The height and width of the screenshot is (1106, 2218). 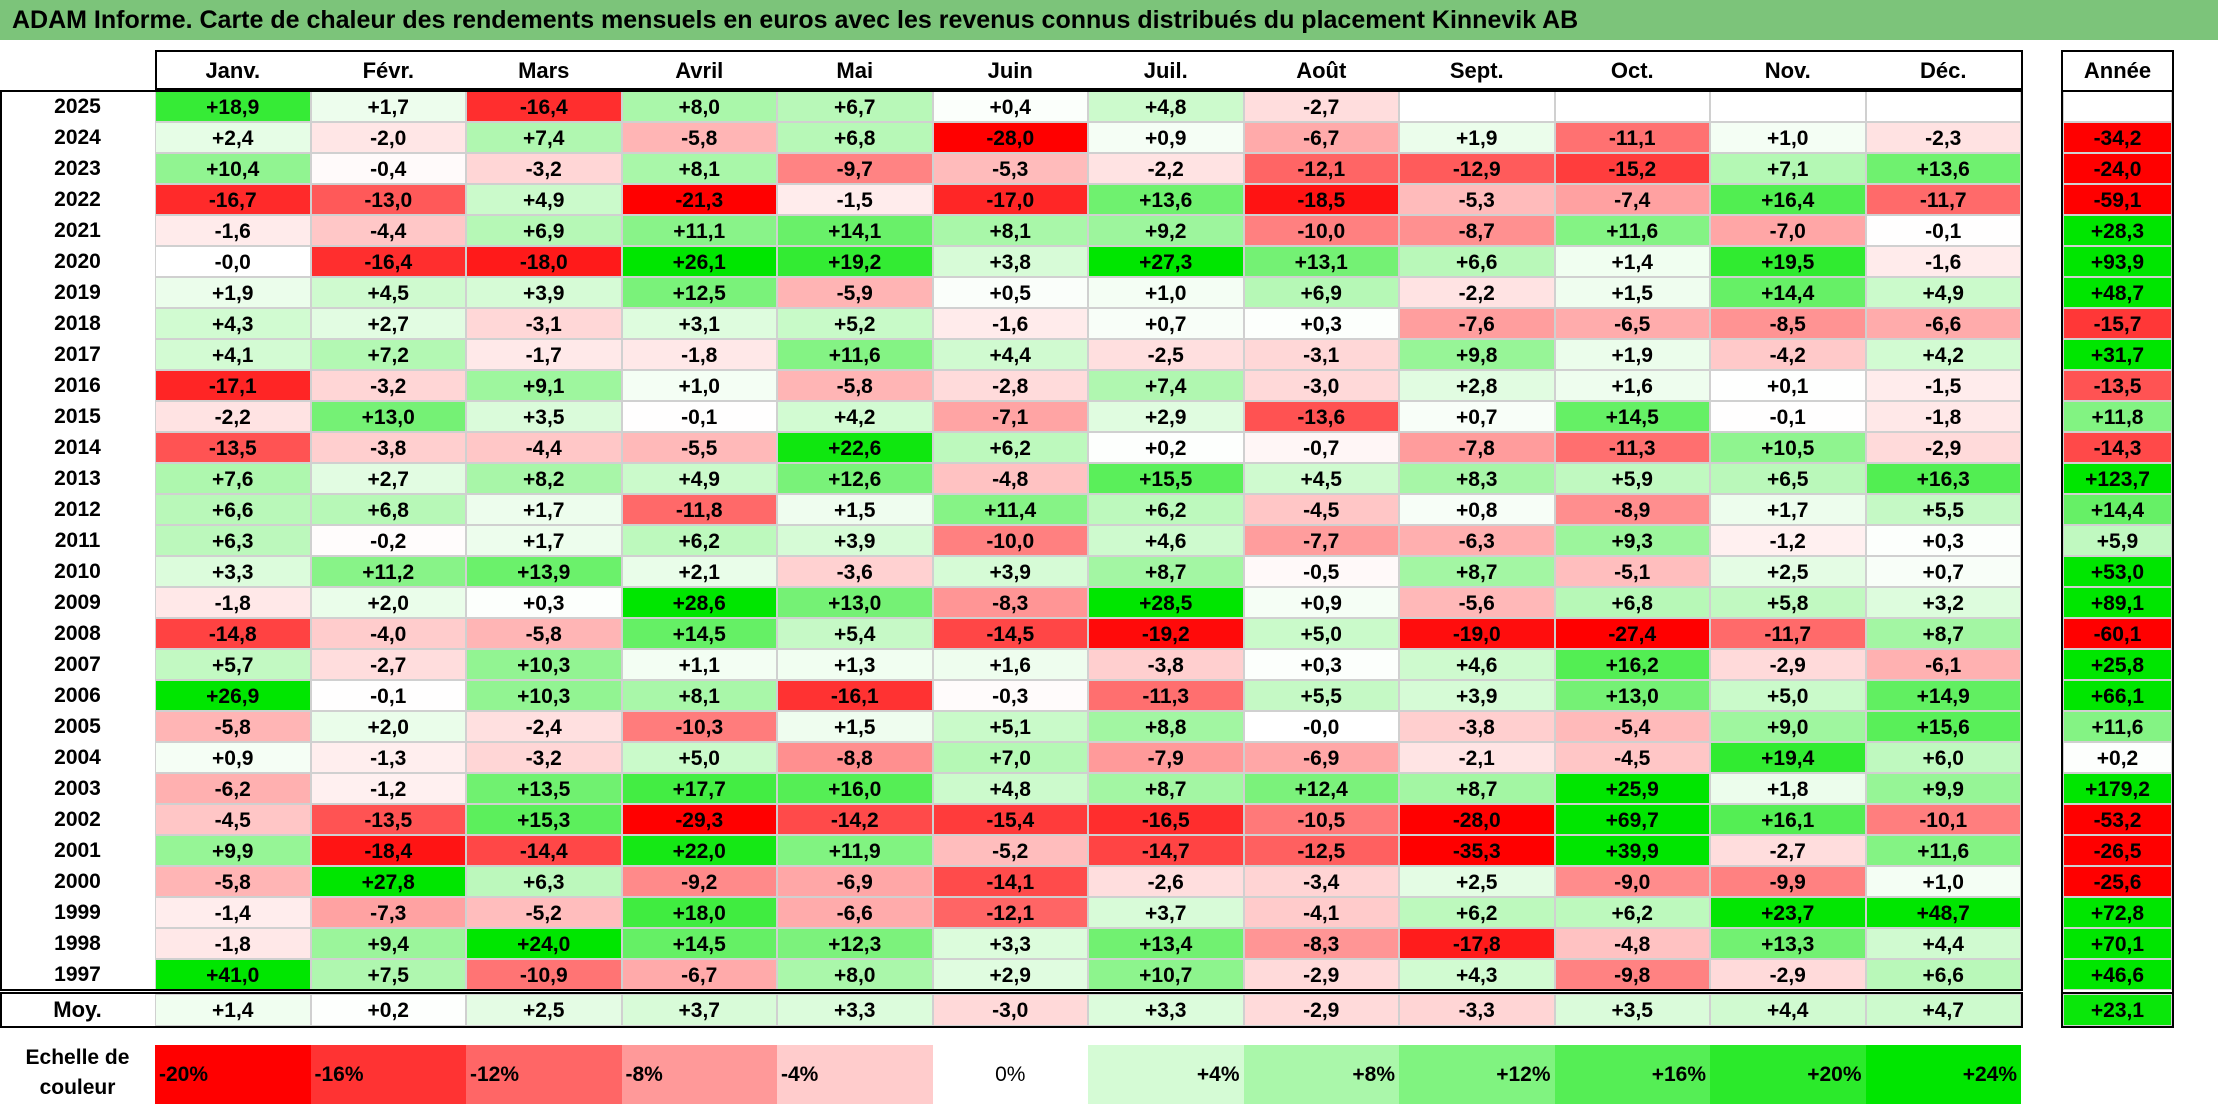 What do you see at coordinates (2117, 819) in the screenshot?
I see `annual-cell: -53,2` at bounding box center [2117, 819].